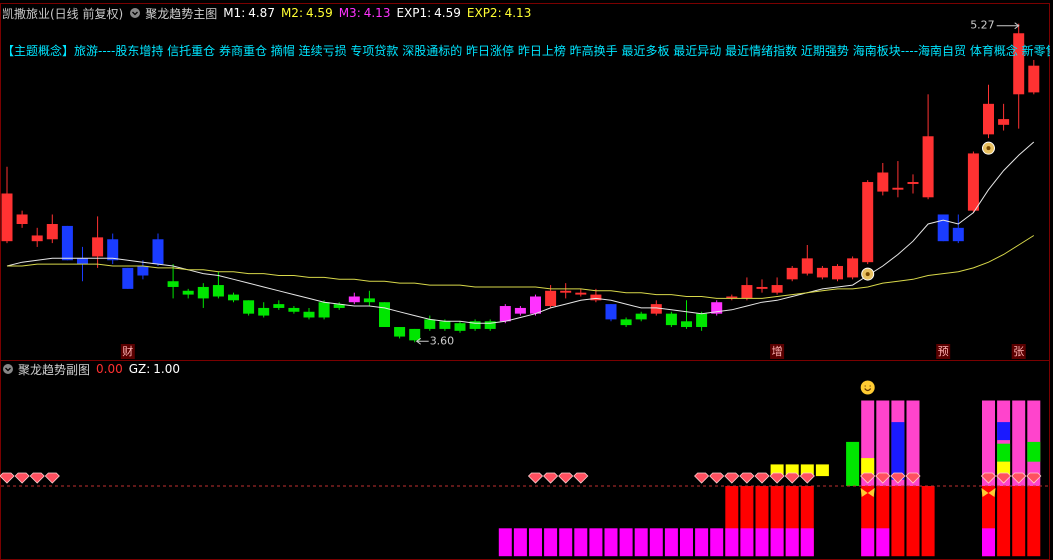 The image size is (1053, 560). Describe the element at coordinates (167, 369) in the screenshot. I see `indicator-value: 1.00` at that location.